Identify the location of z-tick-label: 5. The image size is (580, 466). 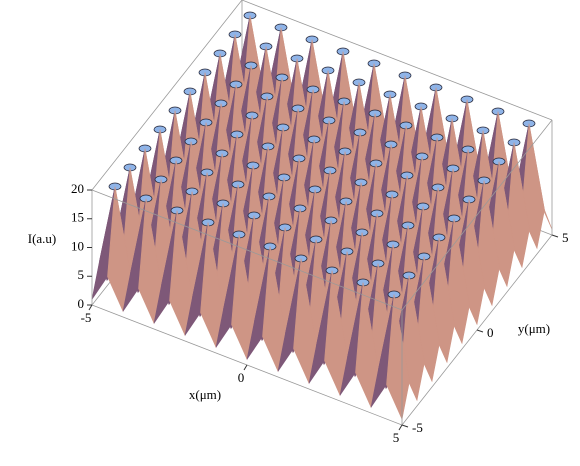
(81, 274).